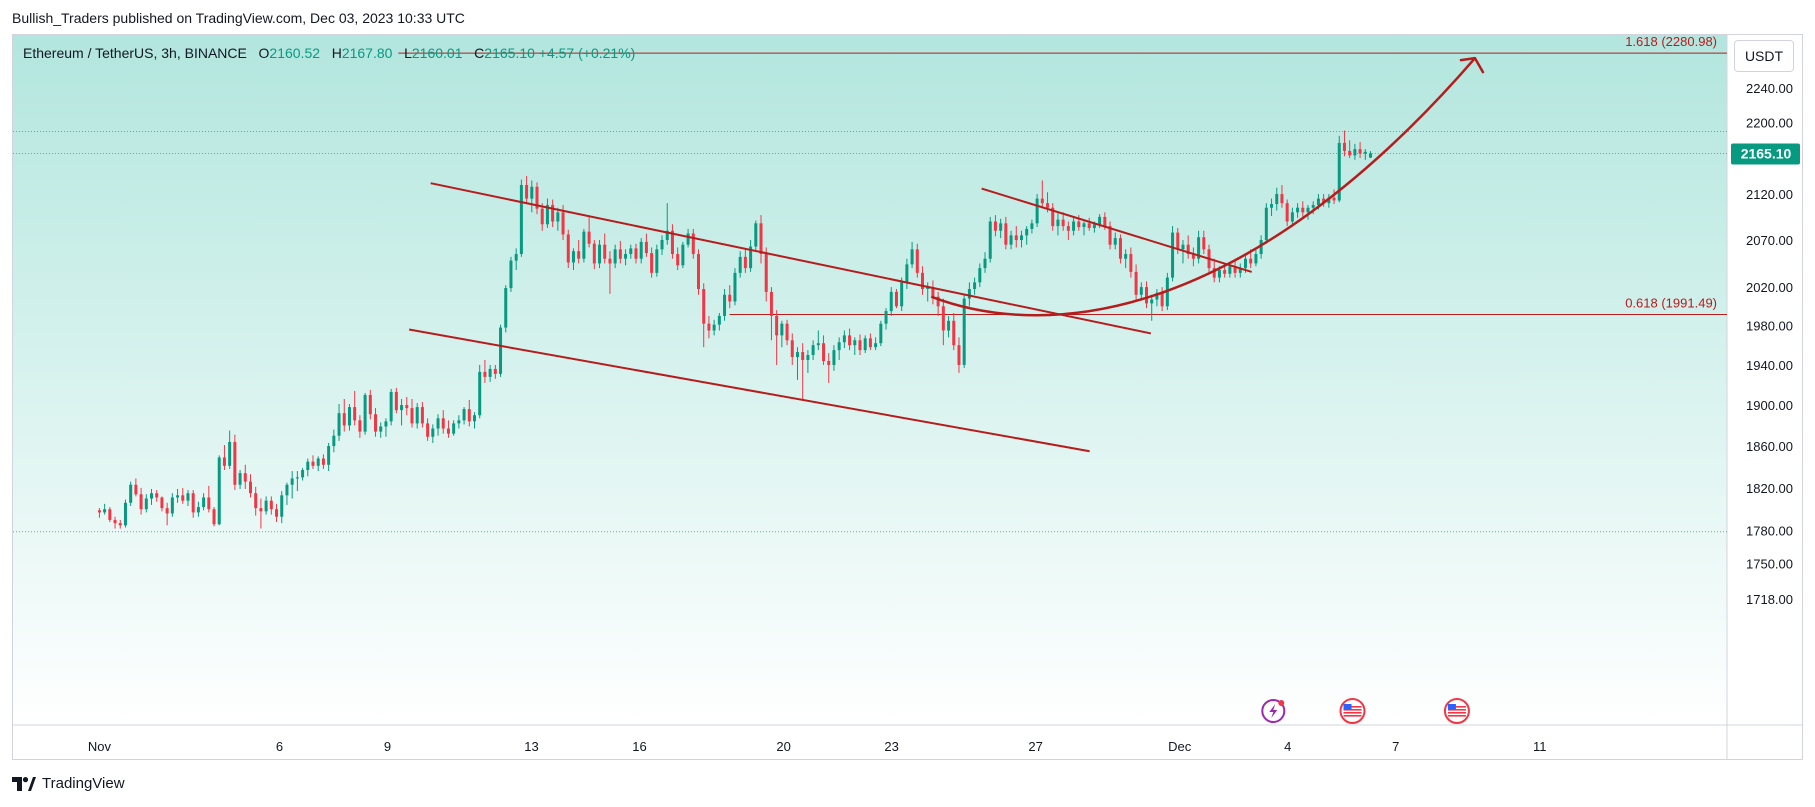 This screenshot has width=1815, height=807. I want to click on flag-stripe, so click(1456, 713).